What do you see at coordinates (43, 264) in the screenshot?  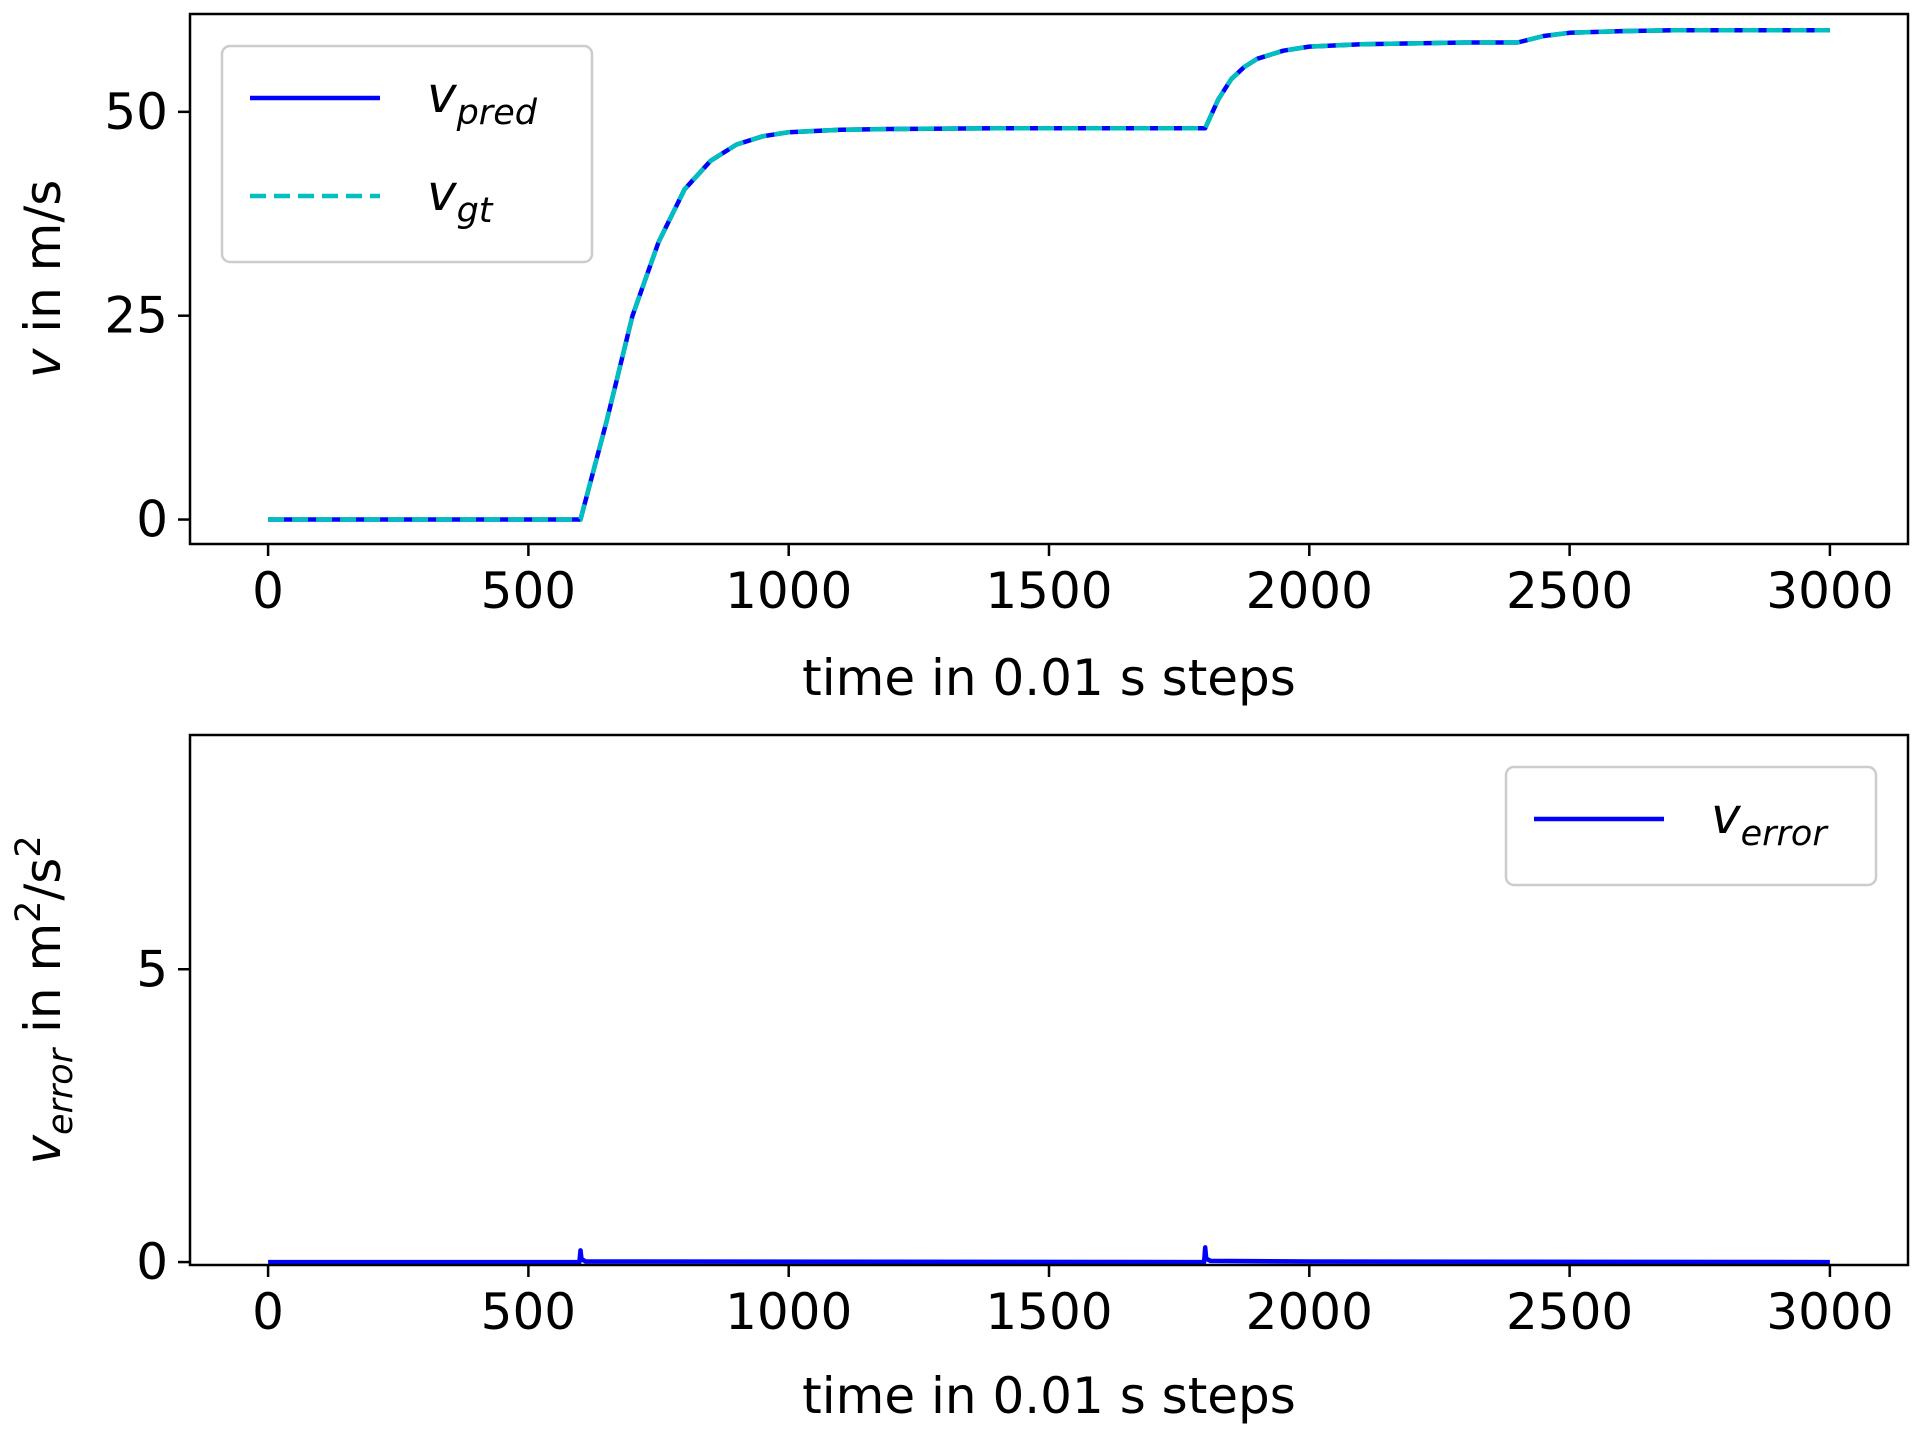 I see `top-y-axis-label-rest: in m/s` at bounding box center [43, 264].